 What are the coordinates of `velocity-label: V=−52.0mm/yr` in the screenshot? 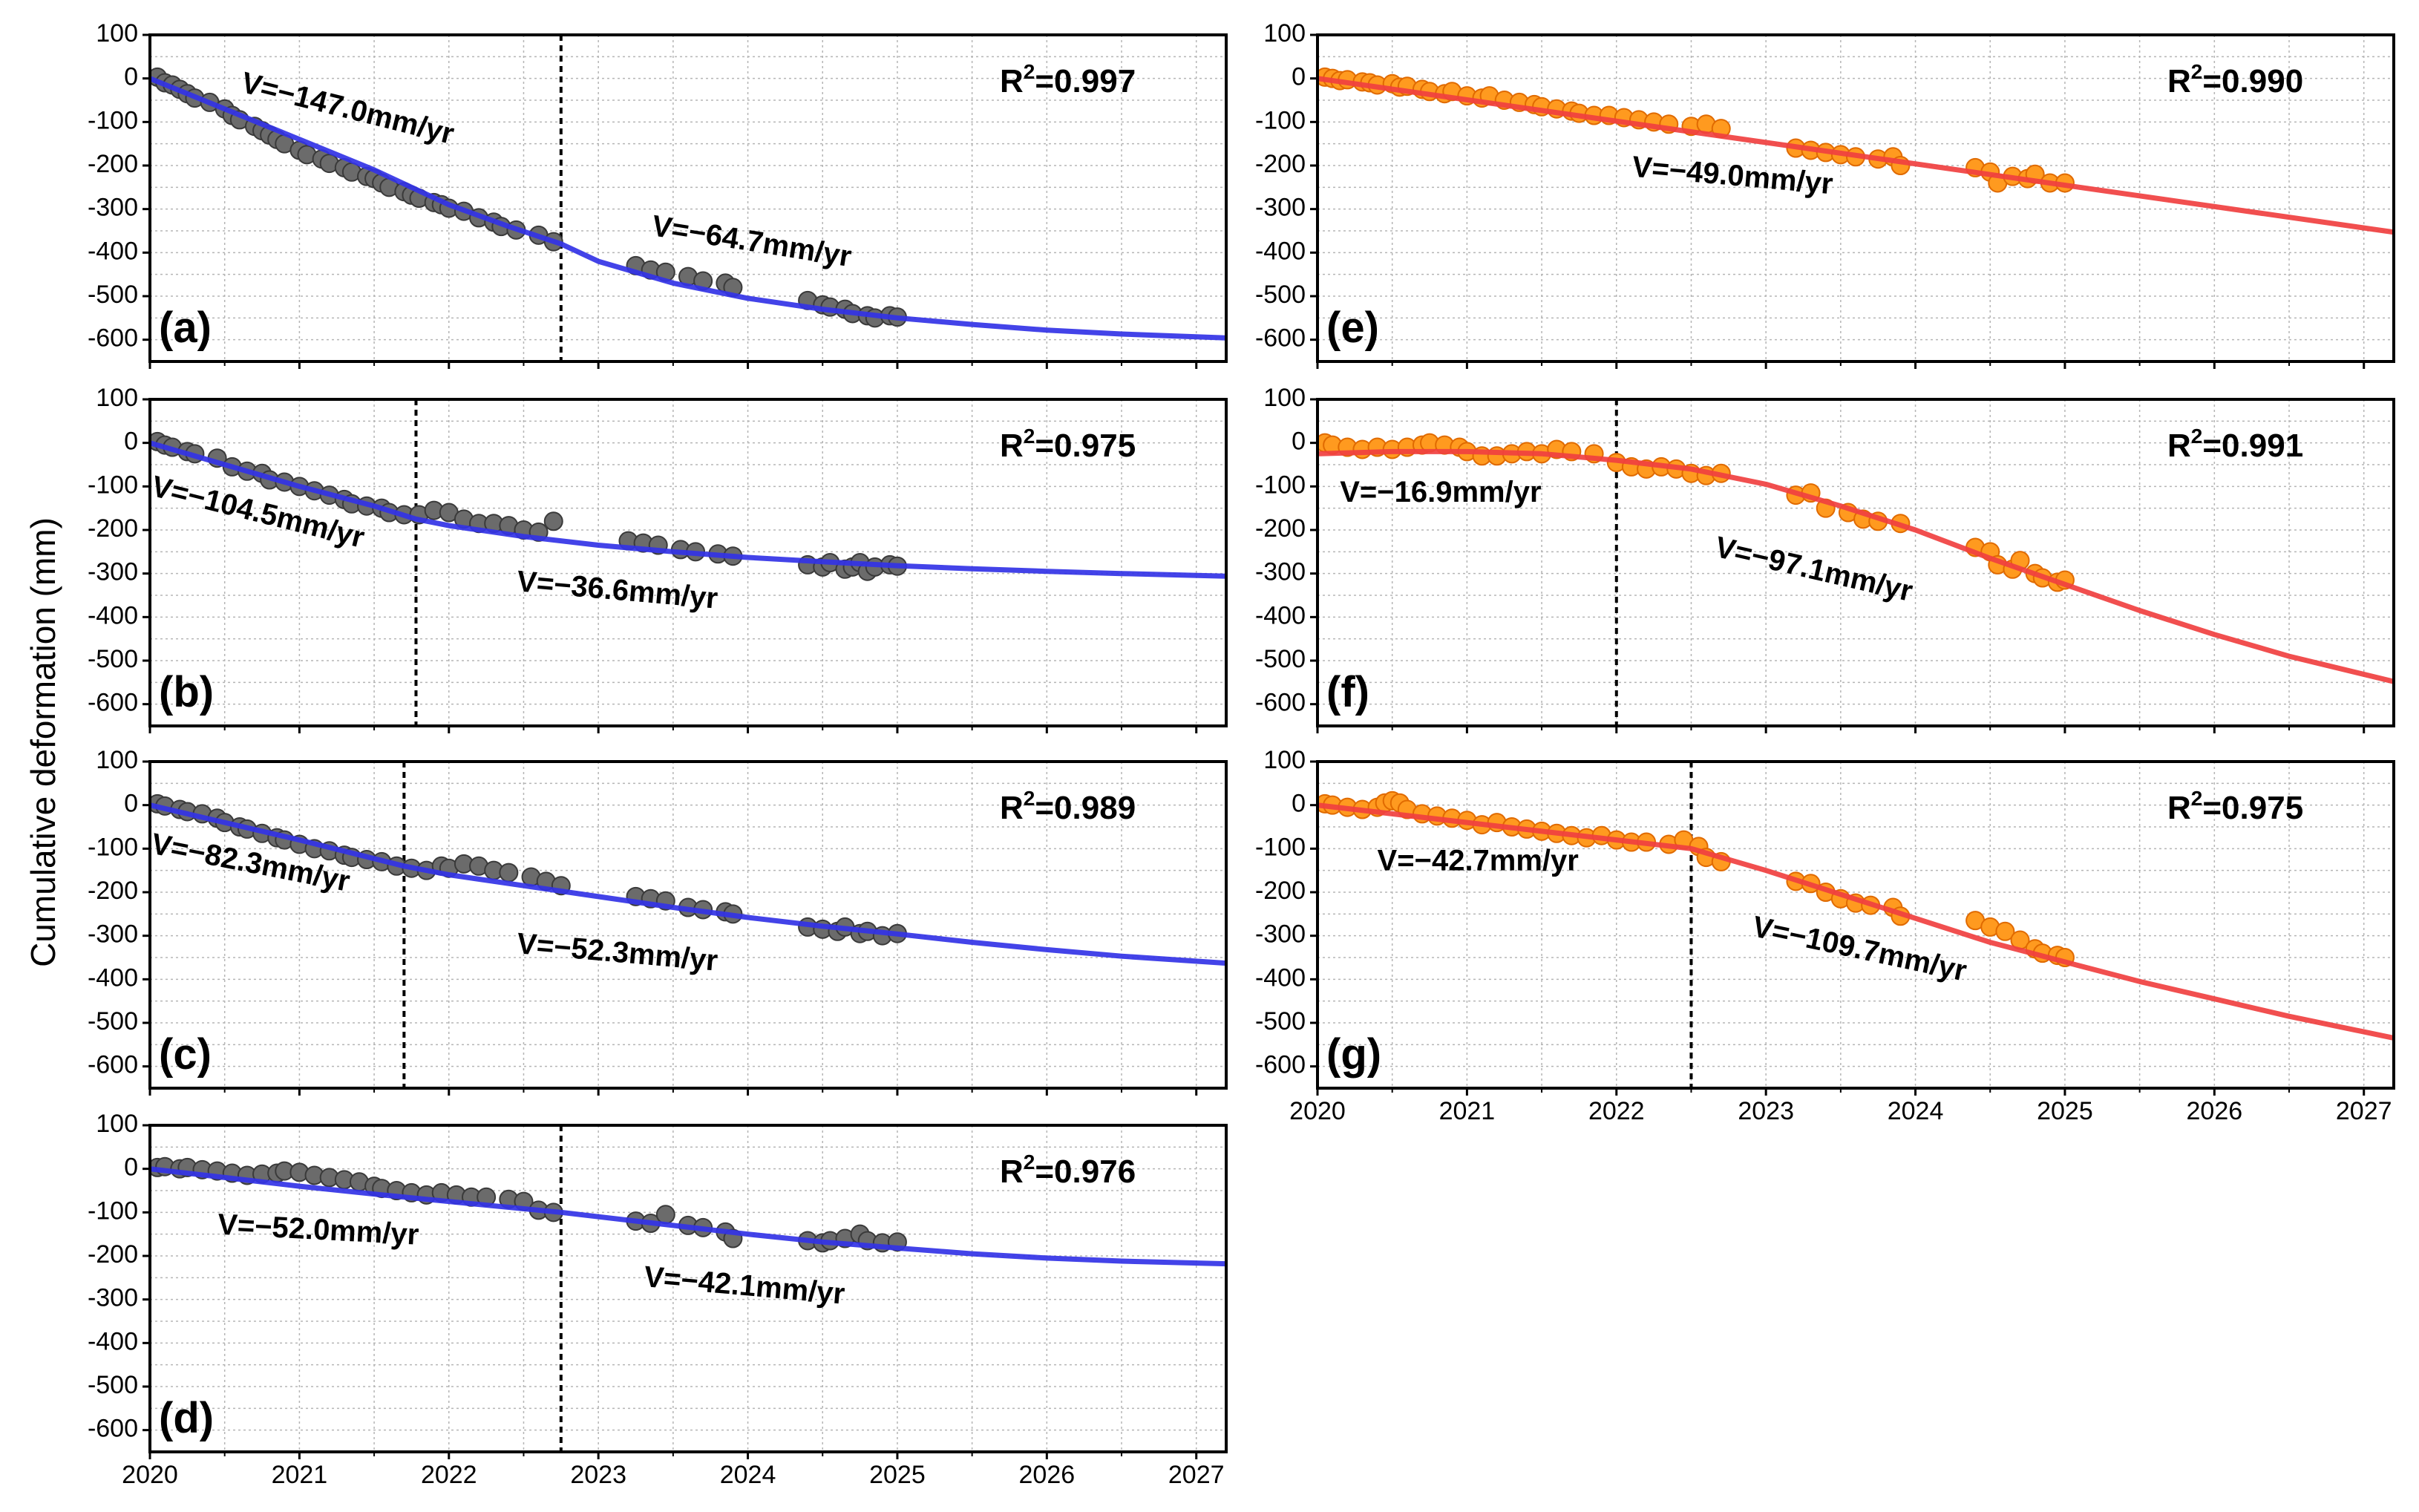 It's located at (318, 1230).